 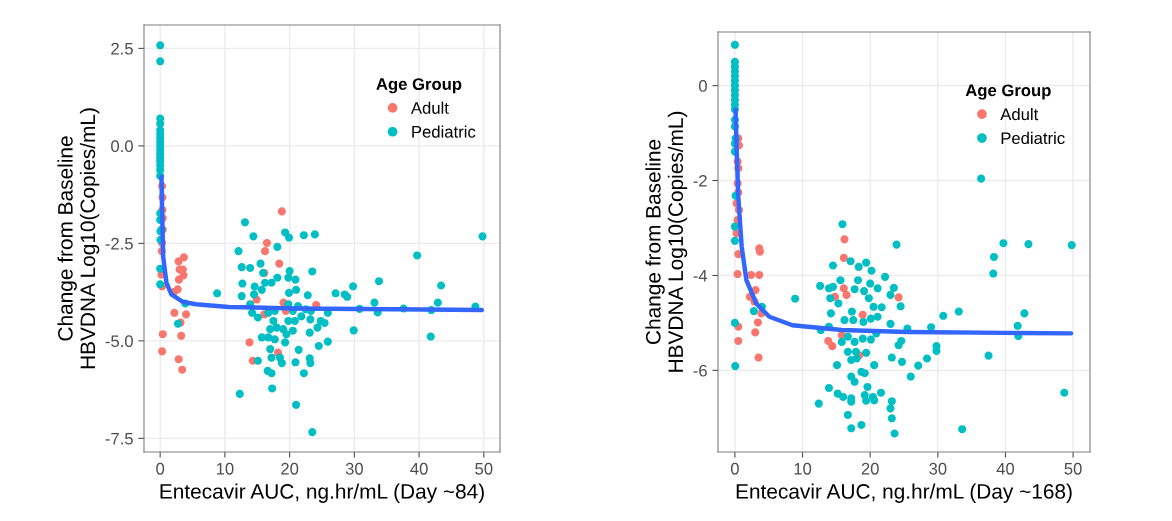 I want to click on y-tick-label: -4, so click(x=700, y=276).